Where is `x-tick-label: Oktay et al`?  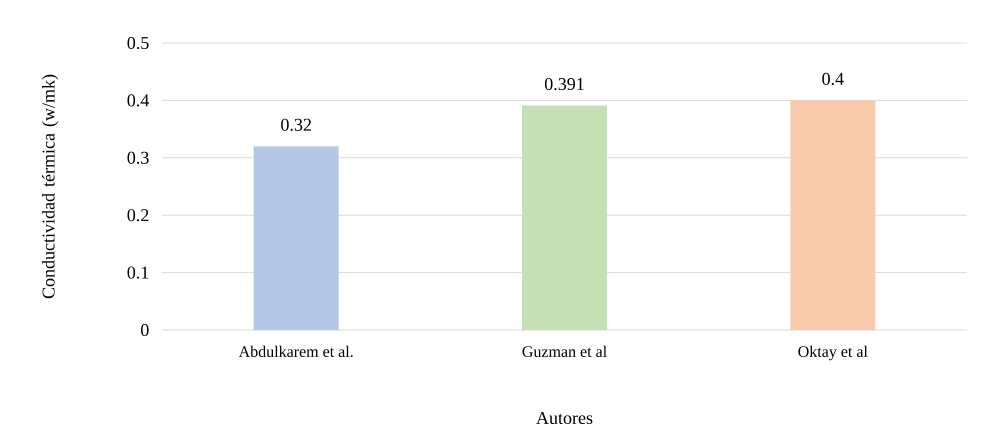
x-tick-label: Oktay et al is located at coordinates (833, 353).